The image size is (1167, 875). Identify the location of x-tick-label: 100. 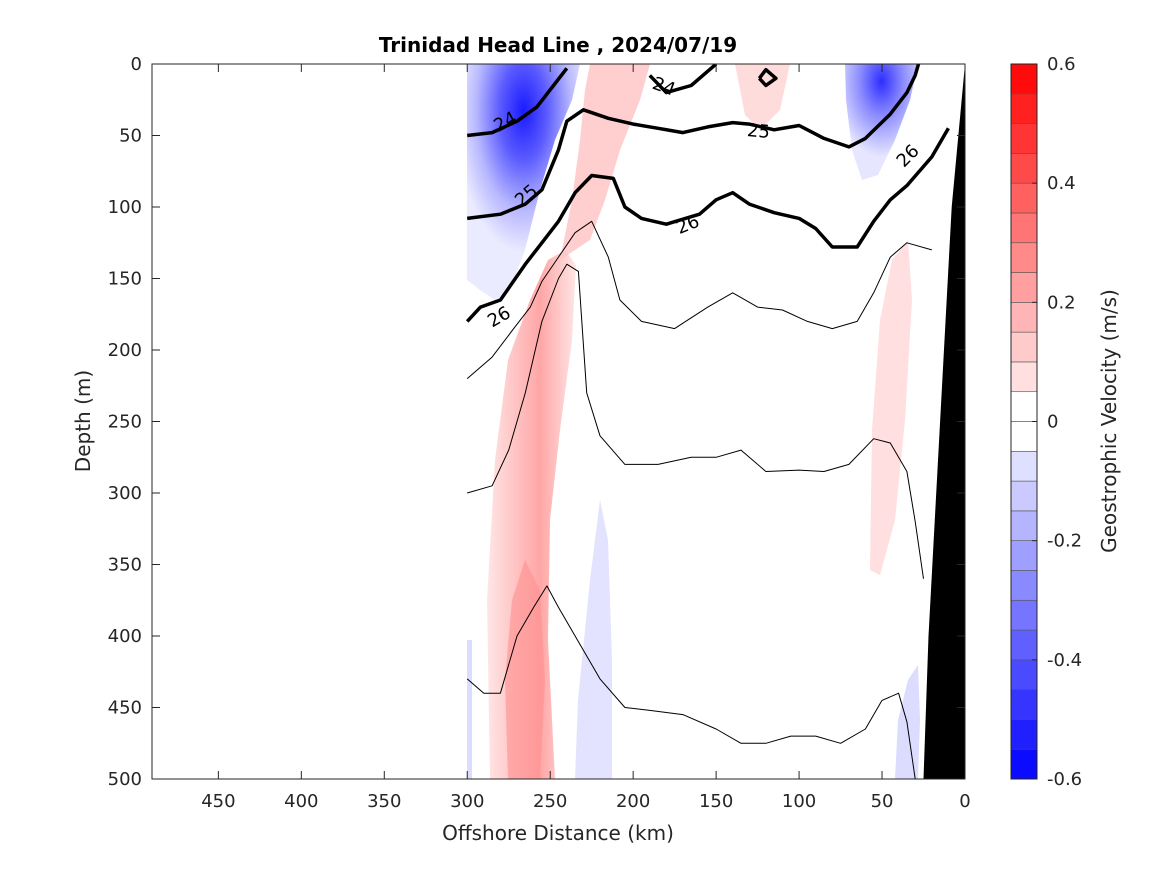
(799, 801).